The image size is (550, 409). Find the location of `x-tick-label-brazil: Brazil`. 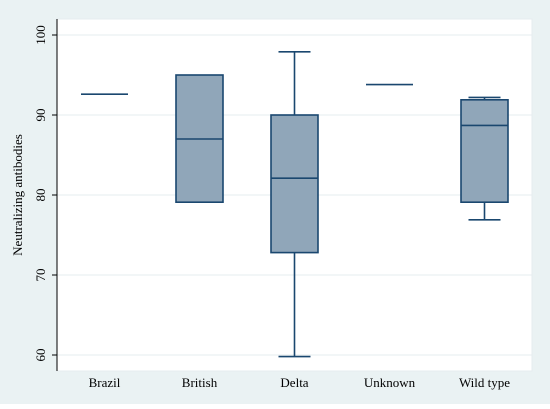

x-tick-label-brazil: Brazil is located at coordinates (105, 382).